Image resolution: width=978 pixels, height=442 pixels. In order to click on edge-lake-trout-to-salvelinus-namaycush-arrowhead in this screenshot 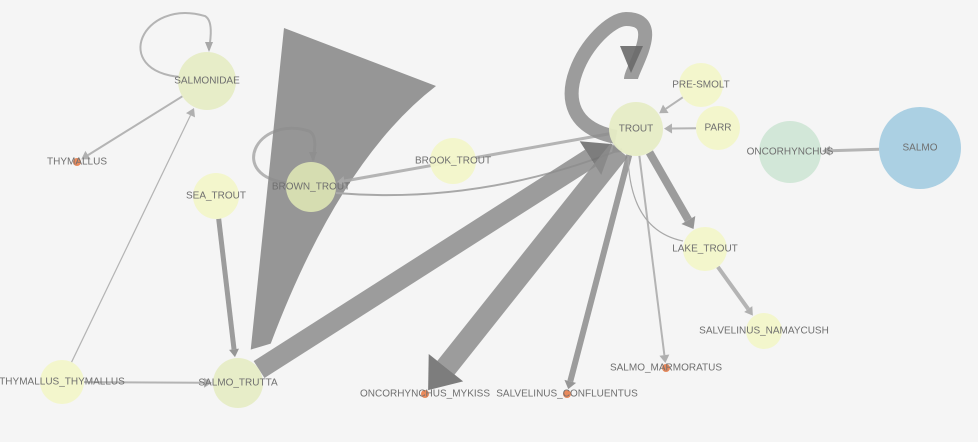, I will do `click(748, 311)`.